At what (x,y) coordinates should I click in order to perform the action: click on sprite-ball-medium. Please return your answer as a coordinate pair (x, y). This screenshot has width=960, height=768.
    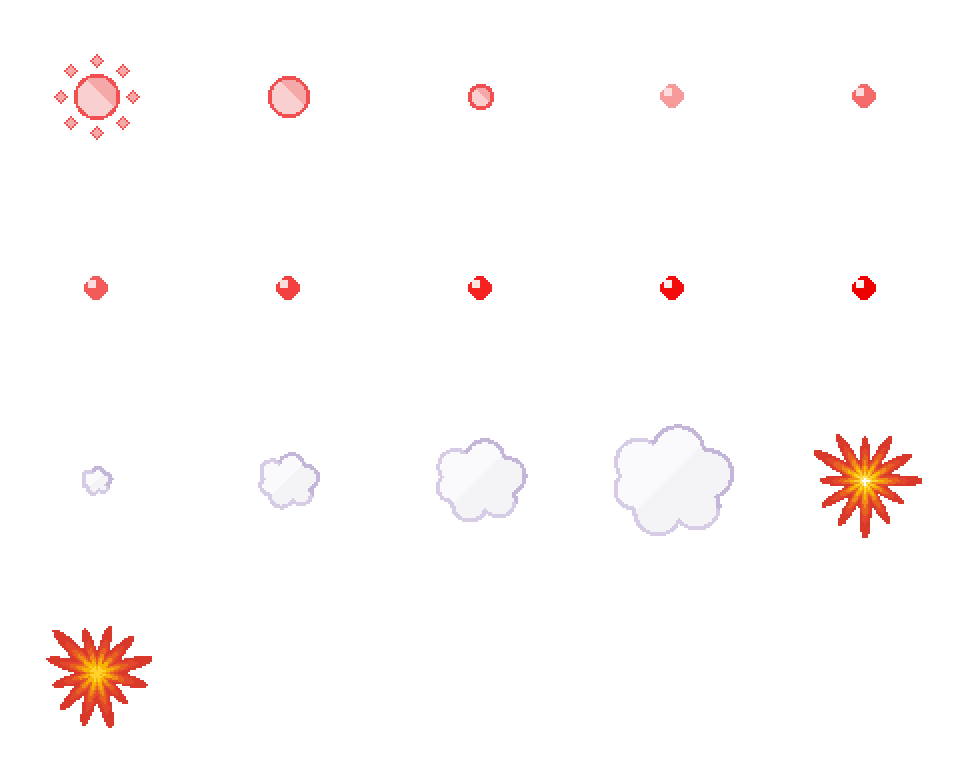
    Looking at the image, I should click on (481, 97).